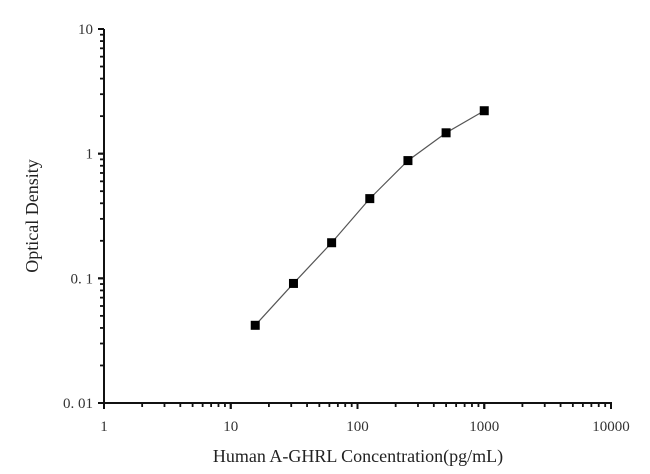 The image size is (650, 474). I want to click on y-tick-label: 0. 01, so click(78, 404).